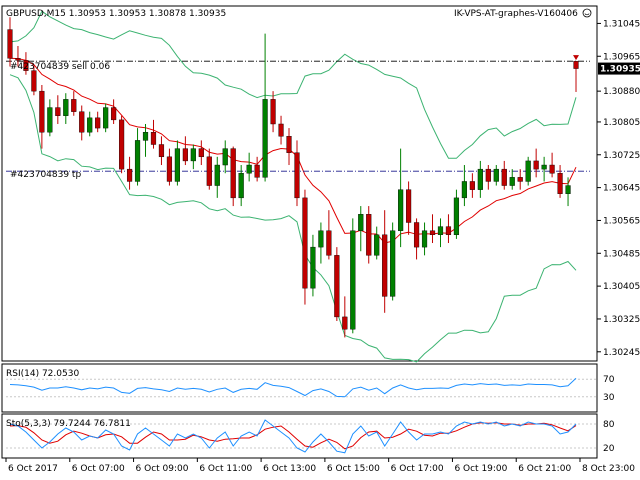 The height and width of the screenshot is (480, 640). I want to click on current-price-tag-bg, so click(619, 68).